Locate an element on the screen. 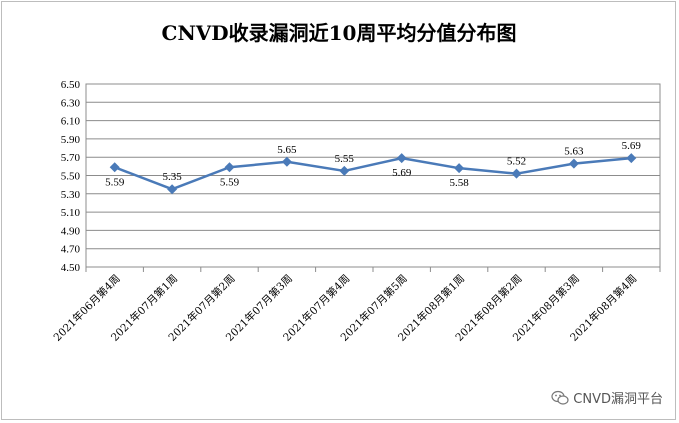  y-tick-label: 4.90 is located at coordinates (71, 231).